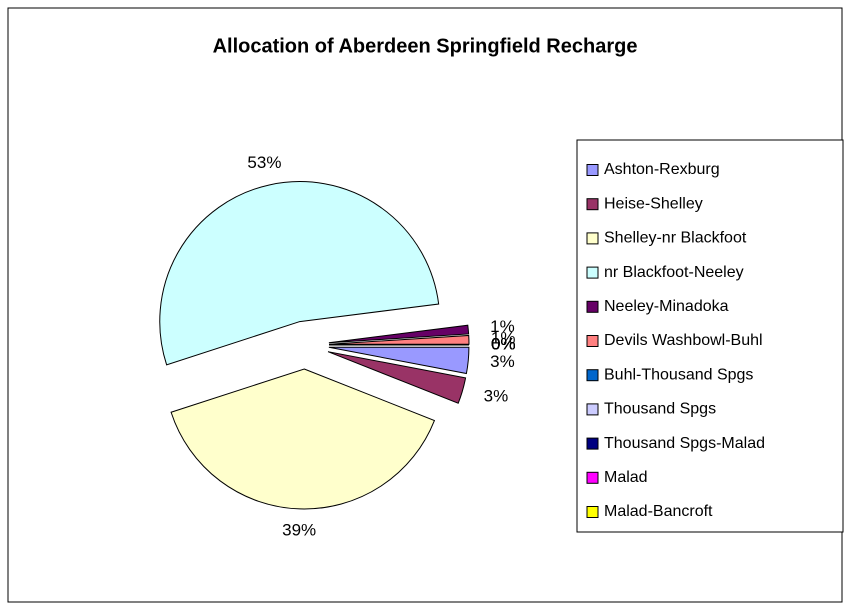 Image resolution: width=850 pixels, height=610 pixels. I want to click on legend-label: Malad-Bancroft, so click(658, 511).